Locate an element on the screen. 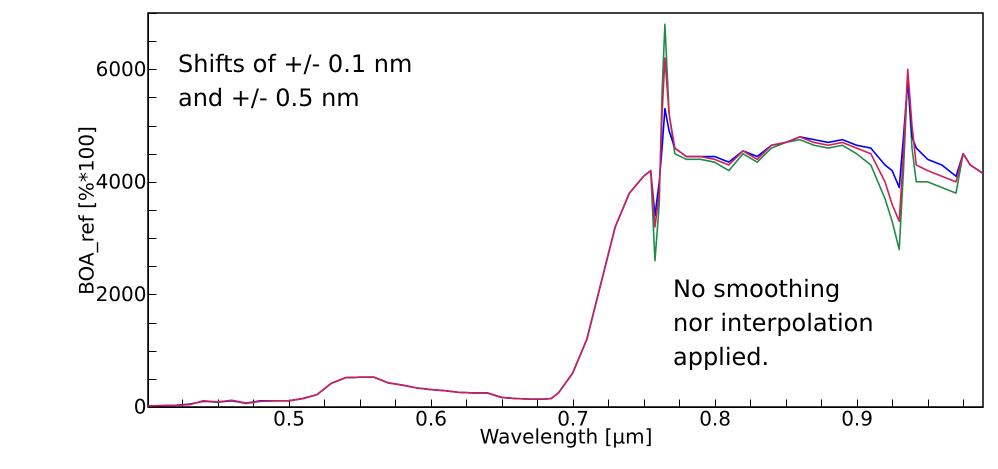 The image size is (998, 469). x-tick-label: 0.5 is located at coordinates (289, 418).